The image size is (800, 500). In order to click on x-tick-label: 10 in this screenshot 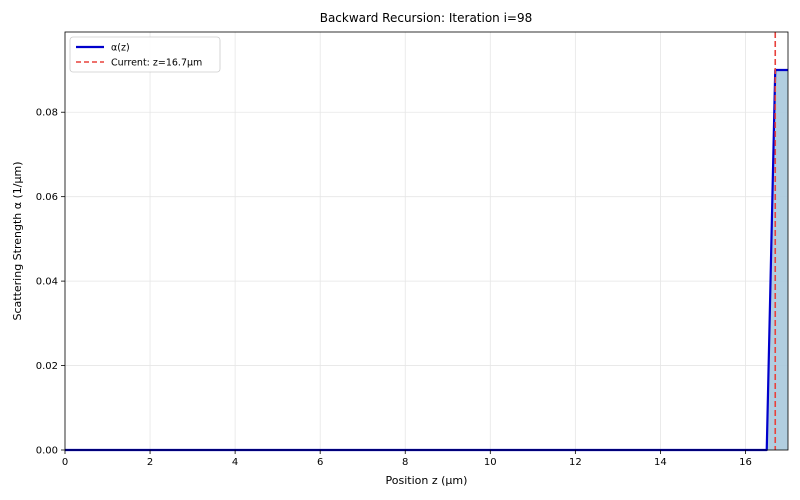, I will do `click(490, 462)`.